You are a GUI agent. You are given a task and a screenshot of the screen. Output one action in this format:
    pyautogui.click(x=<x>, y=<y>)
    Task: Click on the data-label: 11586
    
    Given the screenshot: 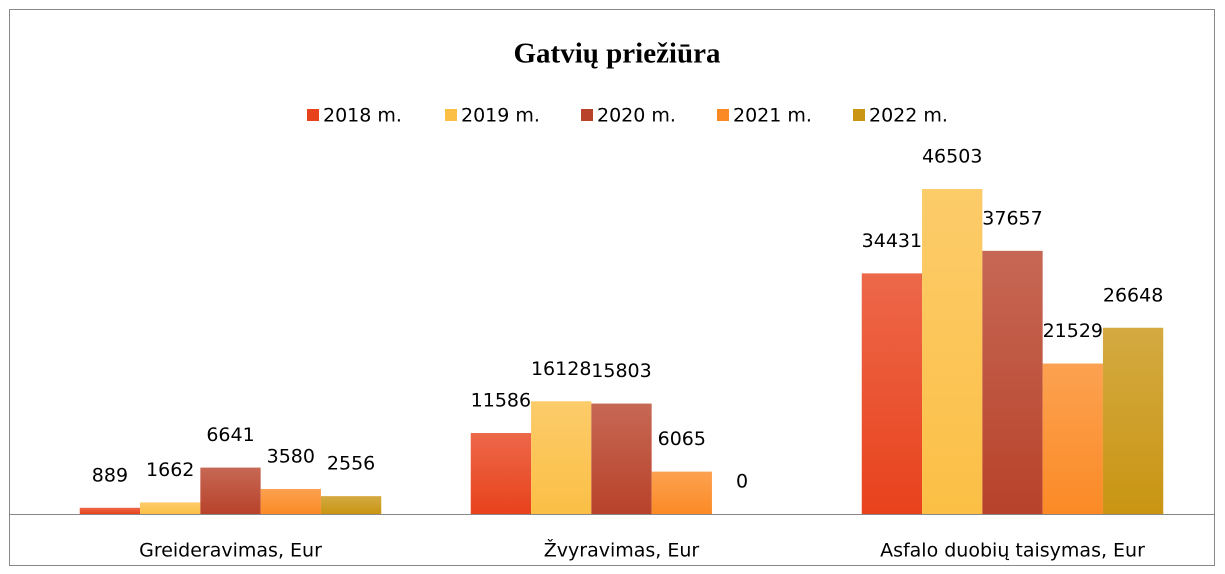 What is the action you would take?
    pyautogui.click(x=501, y=401)
    